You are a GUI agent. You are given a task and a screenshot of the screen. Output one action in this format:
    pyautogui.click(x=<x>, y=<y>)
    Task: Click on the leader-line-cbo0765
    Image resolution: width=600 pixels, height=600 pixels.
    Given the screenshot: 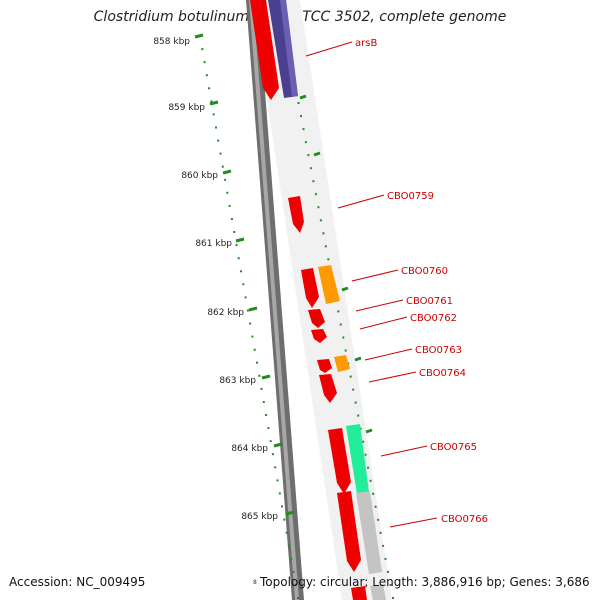 What is the action you would take?
    pyautogui.click(x=404, y=451)
    